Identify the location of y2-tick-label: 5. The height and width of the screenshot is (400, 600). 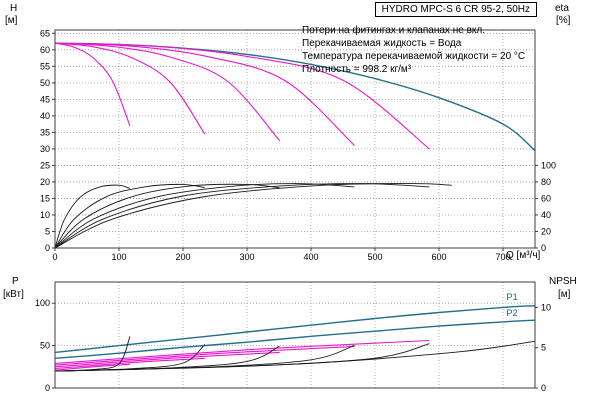
(543, 348).